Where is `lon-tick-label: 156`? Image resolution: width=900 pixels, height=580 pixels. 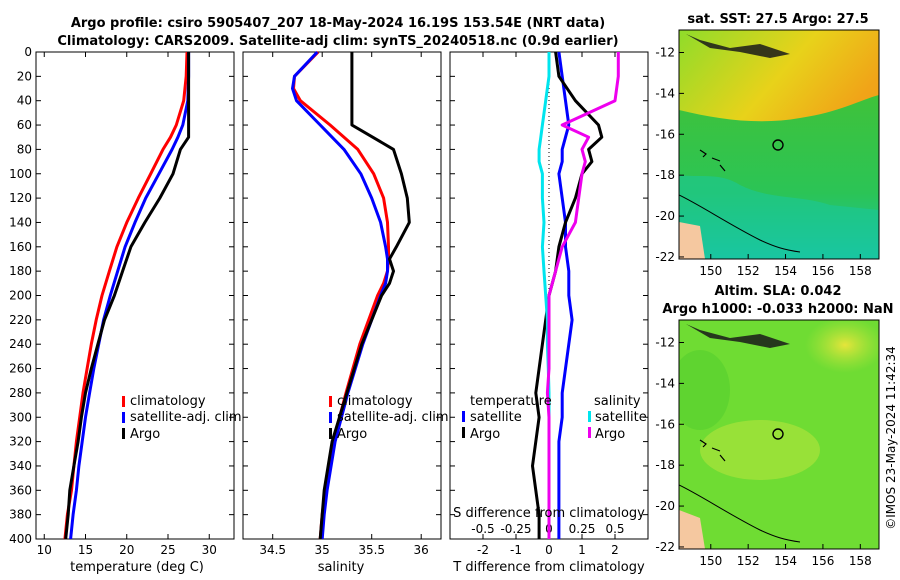 lon-tick-label: 156 is located at coordinates (822, 561).